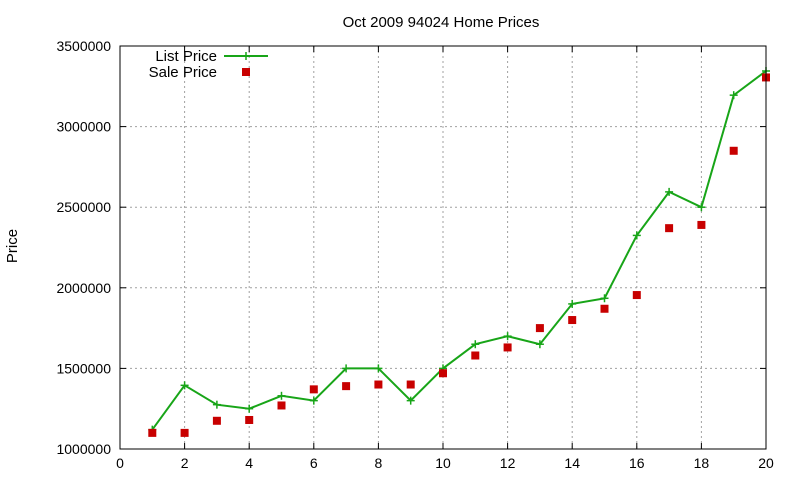  I want to click on y-tick-label: 3000000, so click(83, 127).